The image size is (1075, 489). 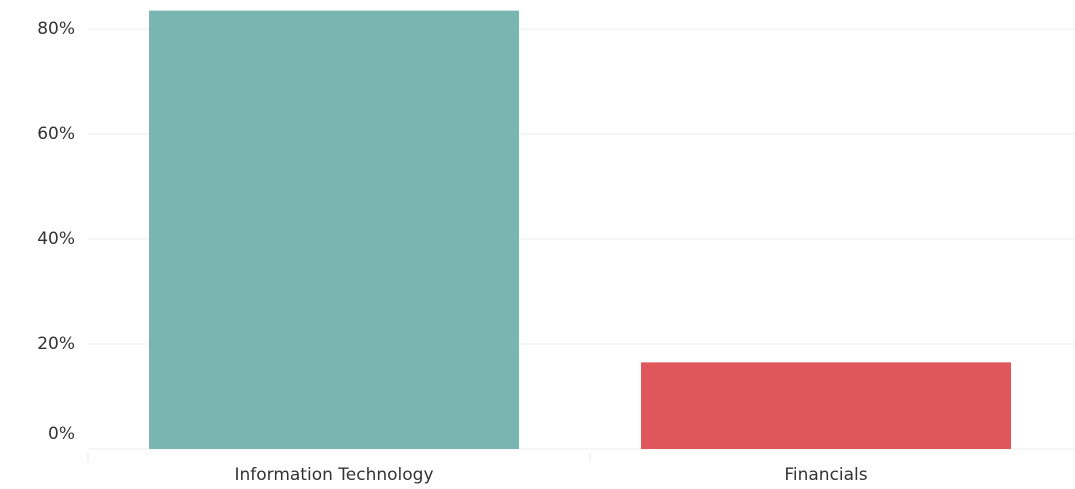 I want to click on y-tick-label: 20%, so click(x=56, y=344).